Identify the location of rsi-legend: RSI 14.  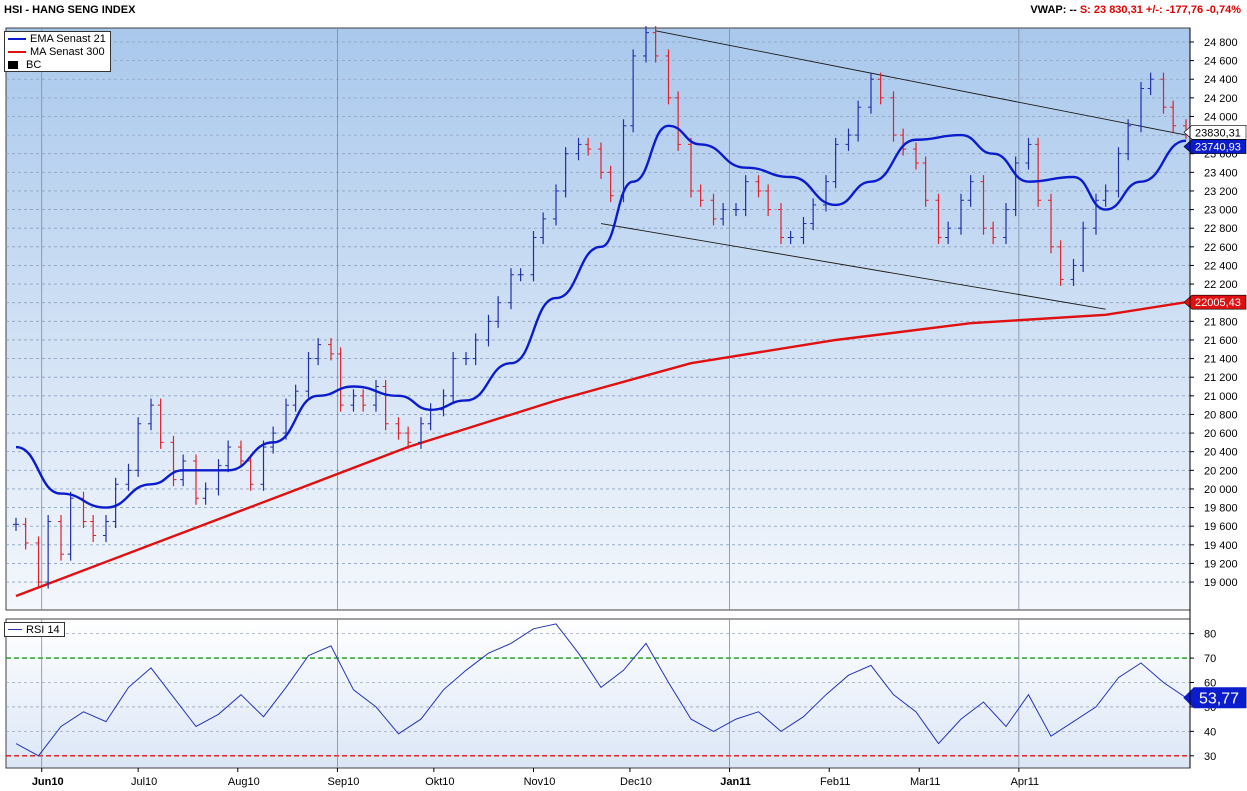
(34, 629).